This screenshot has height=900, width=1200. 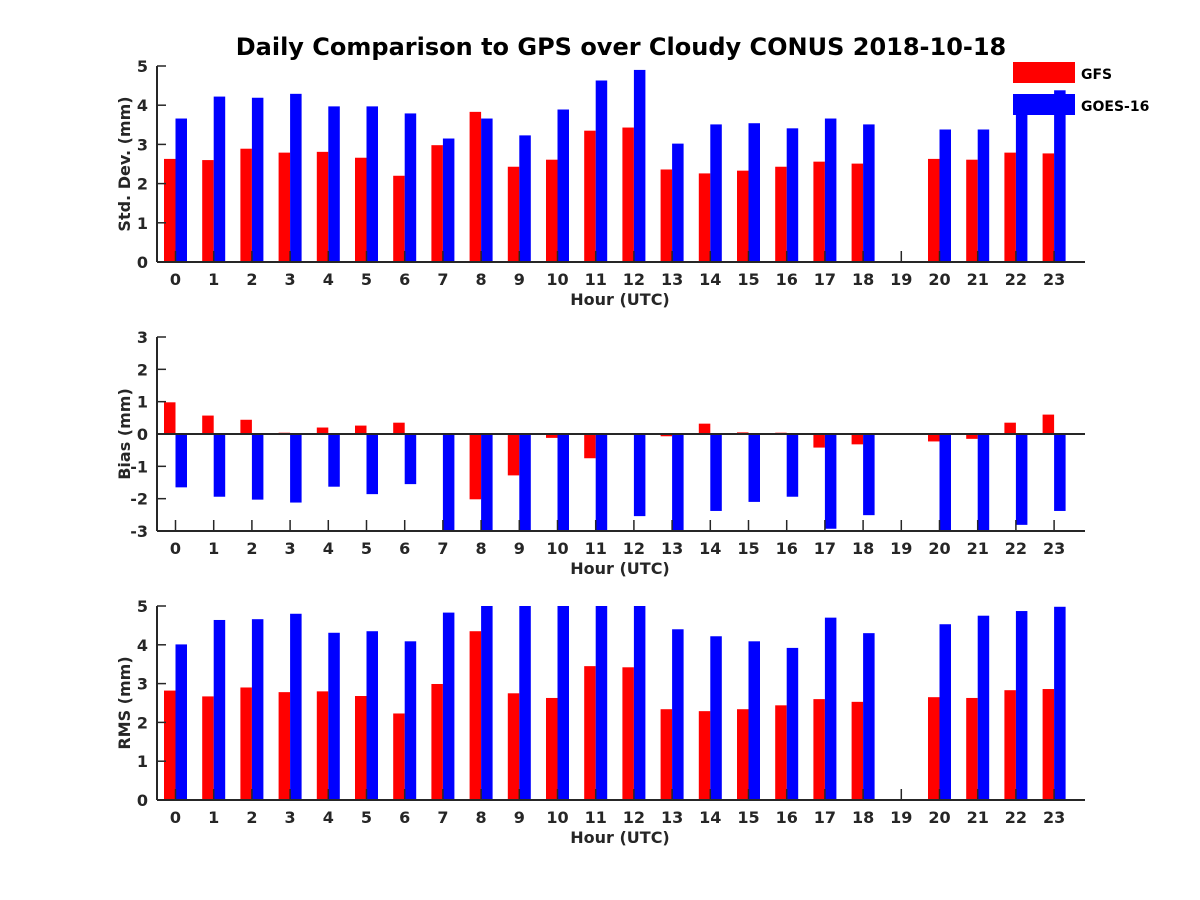 I want to click on x-tick-label: 10, so click(x=557, y=817).